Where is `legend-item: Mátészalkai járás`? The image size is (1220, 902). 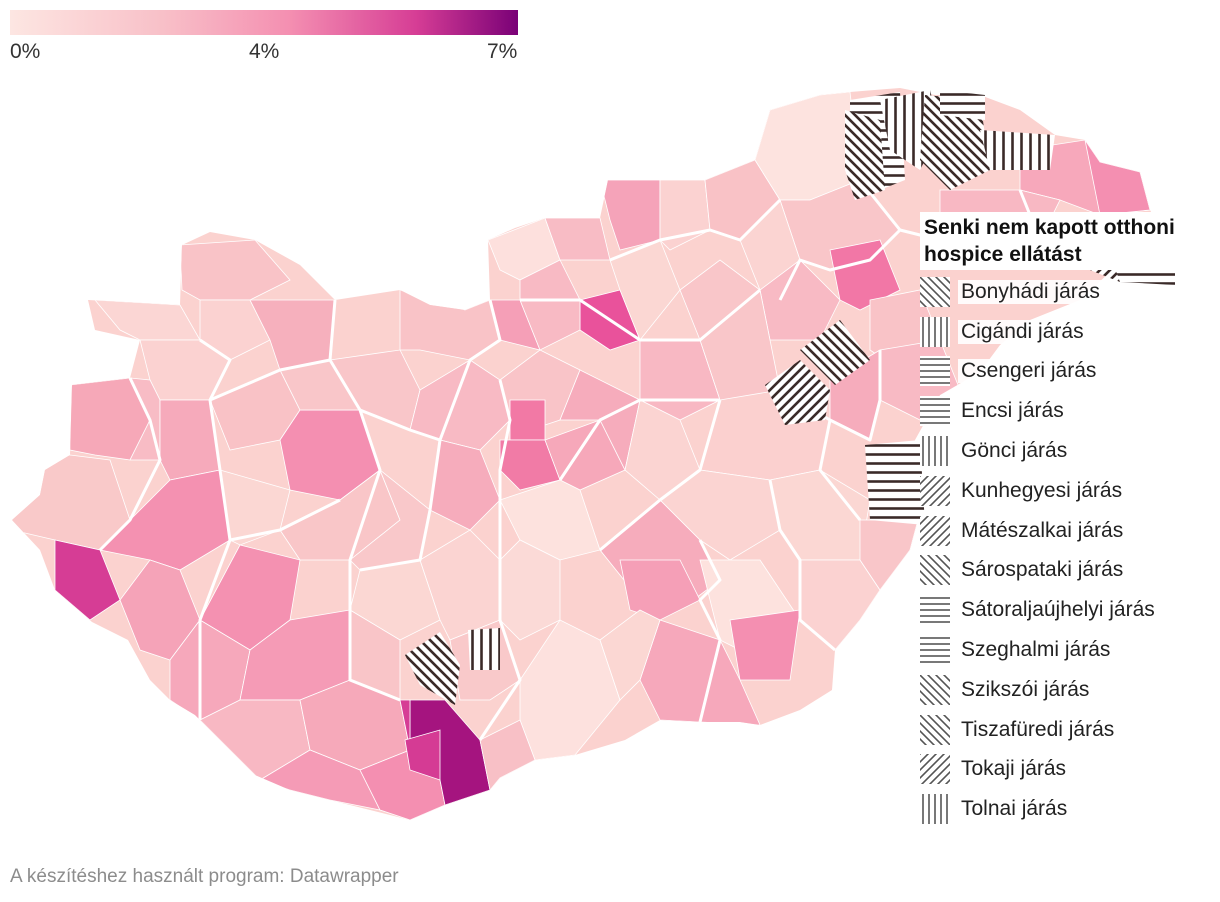
legend-item: Mátészalkai járás is located at coordinates (1070, 531).